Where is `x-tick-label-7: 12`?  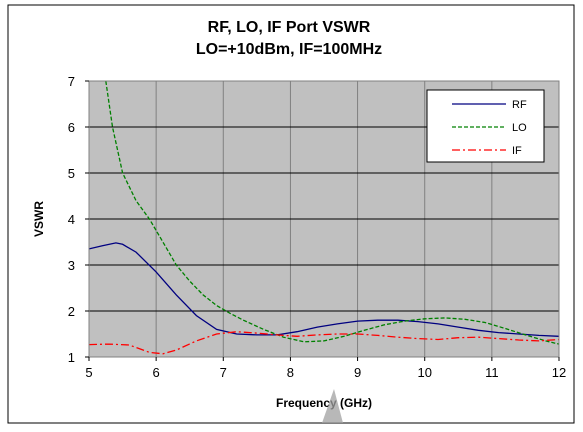 x-tick-label-7: 12 is located at coordinates (559, 372).